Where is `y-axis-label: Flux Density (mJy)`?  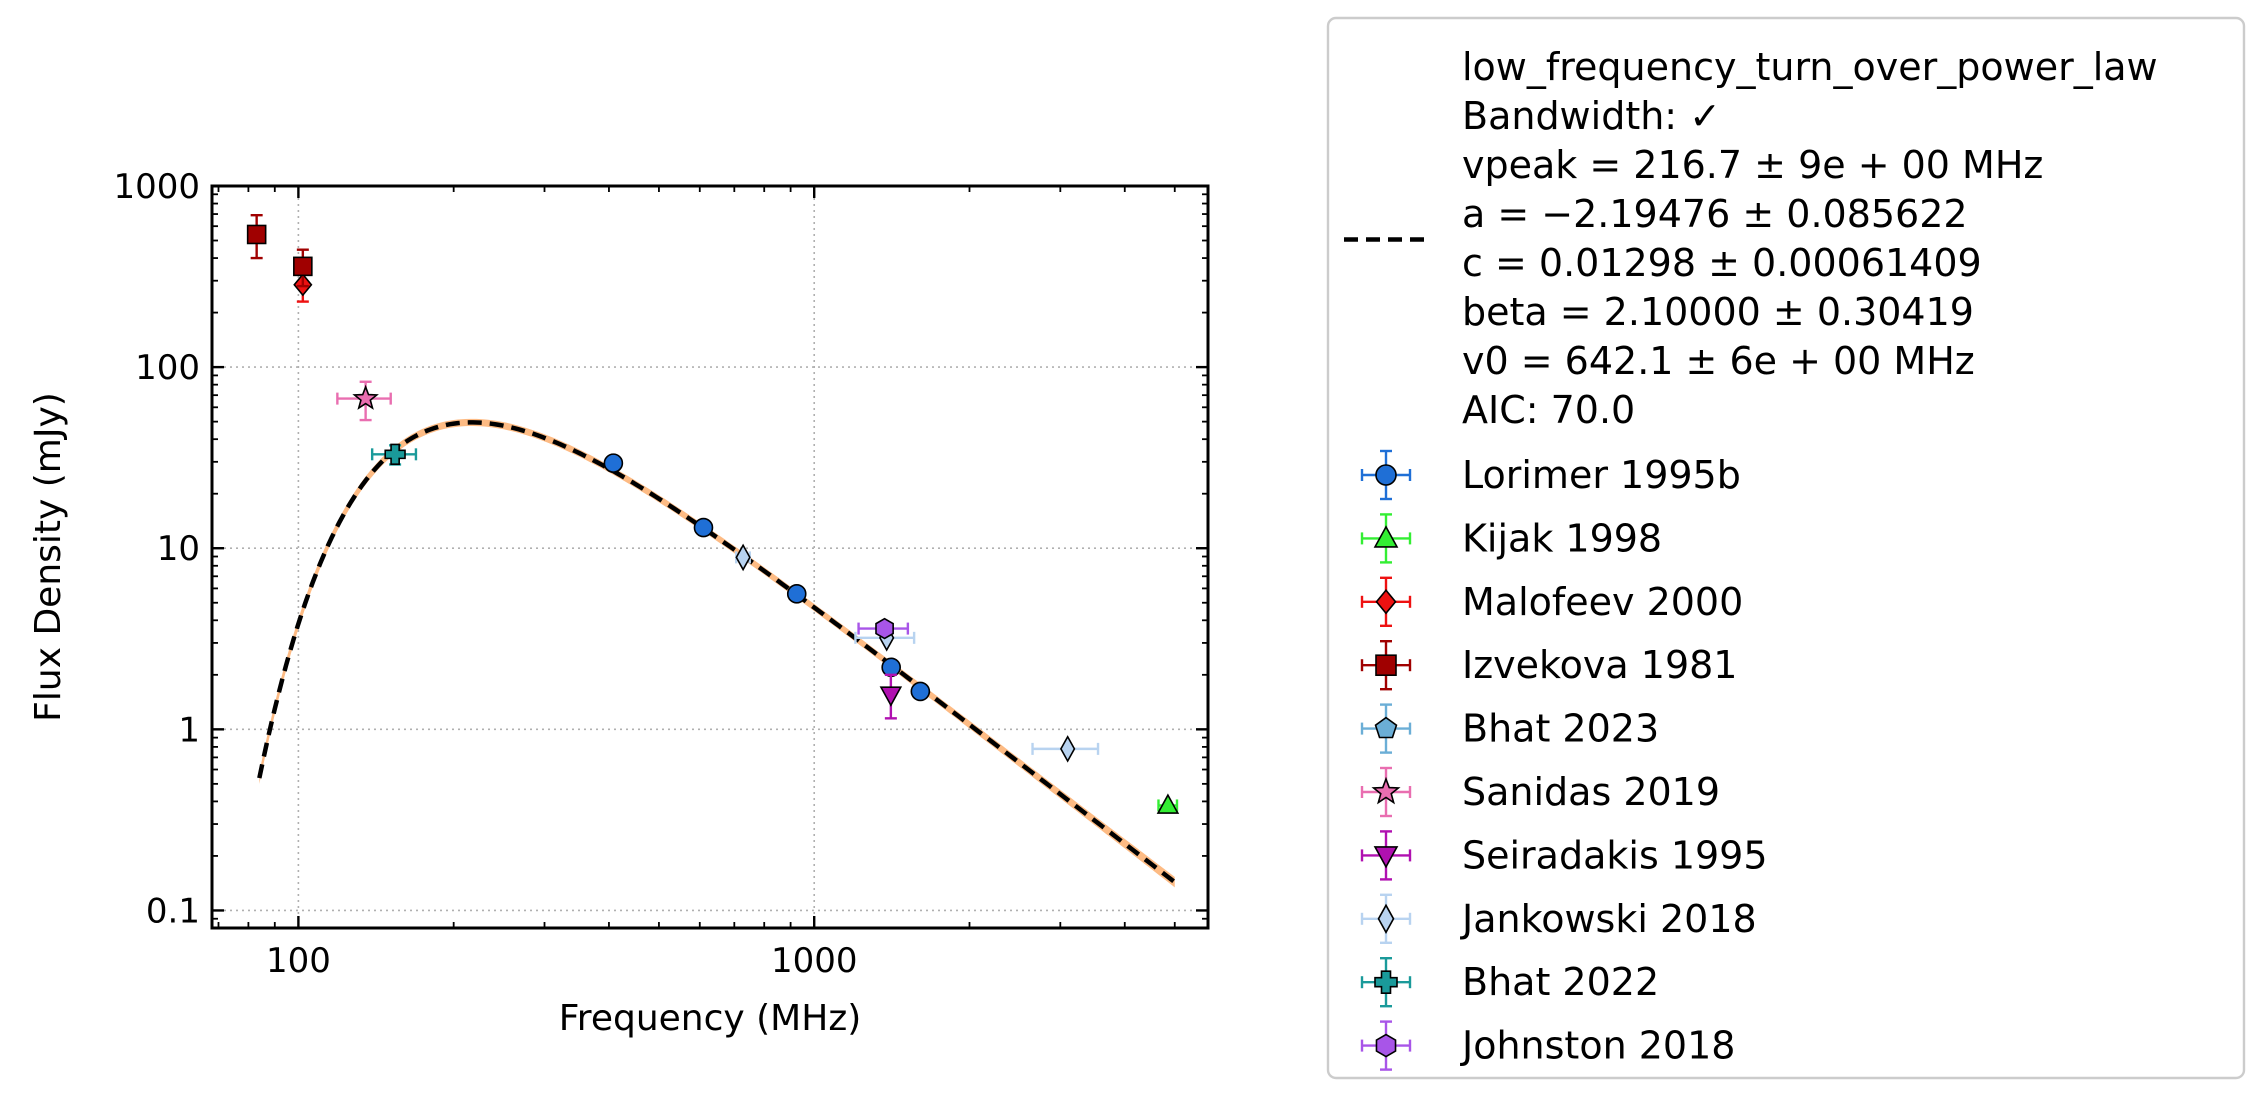 y-axis-label: Flux Density (mJy) is located at coordinates (48, 557).